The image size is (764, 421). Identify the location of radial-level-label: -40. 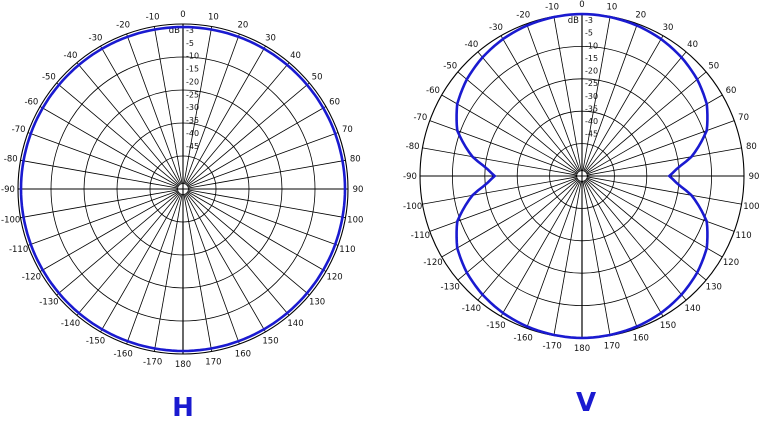
(192, 133).